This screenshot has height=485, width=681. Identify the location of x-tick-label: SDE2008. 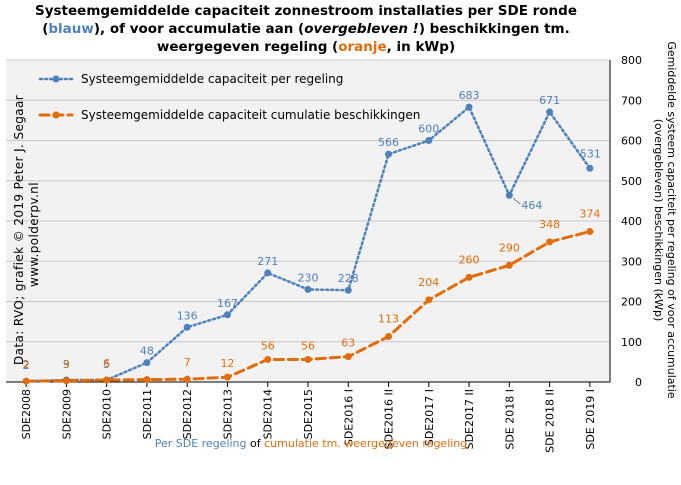
(26, 414).